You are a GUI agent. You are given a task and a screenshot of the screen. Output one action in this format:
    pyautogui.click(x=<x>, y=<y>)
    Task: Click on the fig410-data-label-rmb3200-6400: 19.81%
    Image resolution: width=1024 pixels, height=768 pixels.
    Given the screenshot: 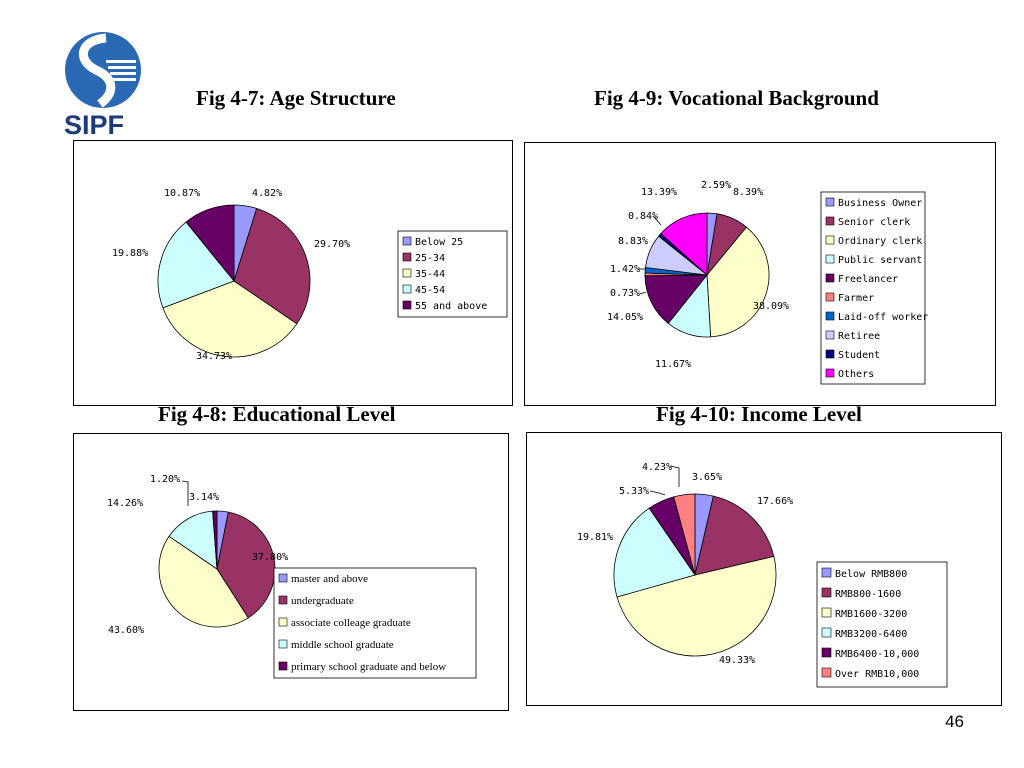 What is the action you would take?
    pyautogui.click(x=595, y=537)
    